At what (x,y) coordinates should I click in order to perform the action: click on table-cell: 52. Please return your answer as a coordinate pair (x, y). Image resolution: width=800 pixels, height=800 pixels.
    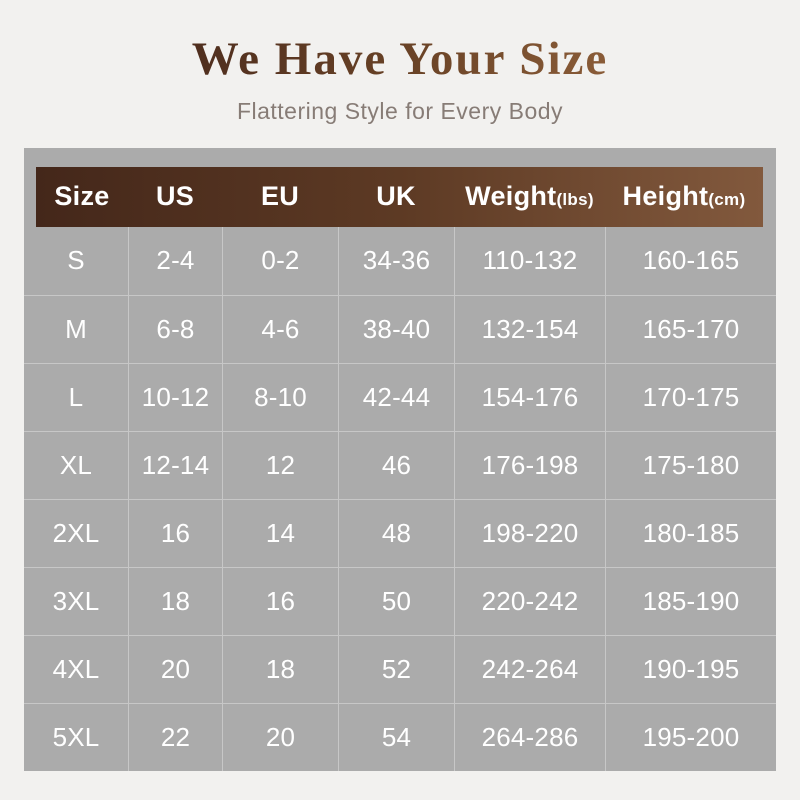
    Looking at the image, I should click on (396, 669).